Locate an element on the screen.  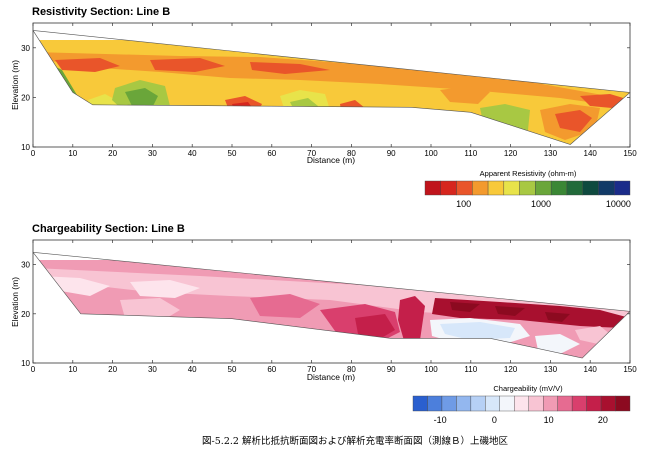
chargeability-x-tick-label: 150 is located at coordinates (630, 369).